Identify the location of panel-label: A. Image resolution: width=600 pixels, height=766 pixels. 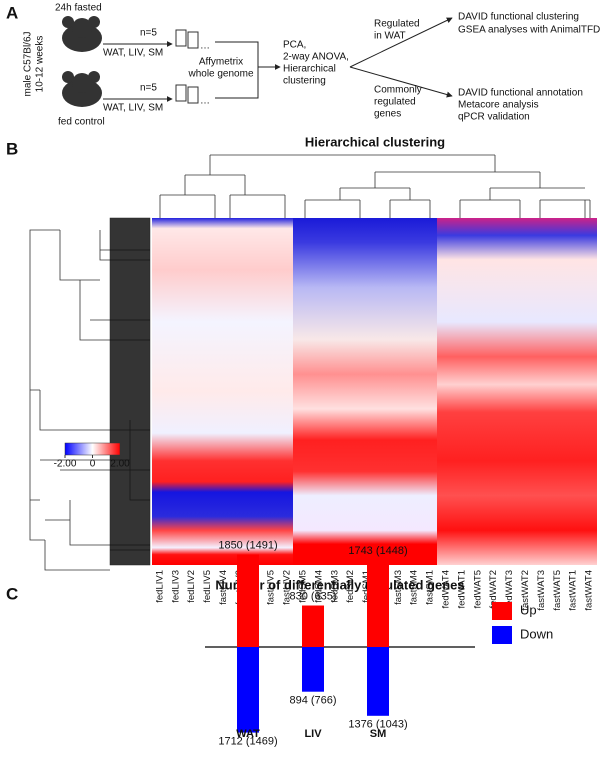
(12, 12).